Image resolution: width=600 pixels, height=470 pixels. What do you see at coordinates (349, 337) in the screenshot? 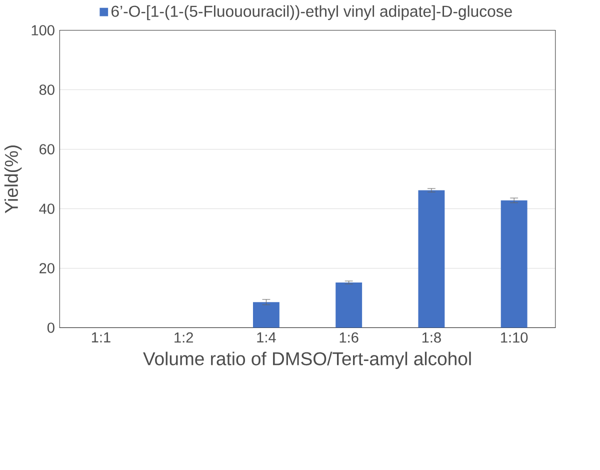
I see `x-tick-label: 1:6` at bounding box center [349, 337].